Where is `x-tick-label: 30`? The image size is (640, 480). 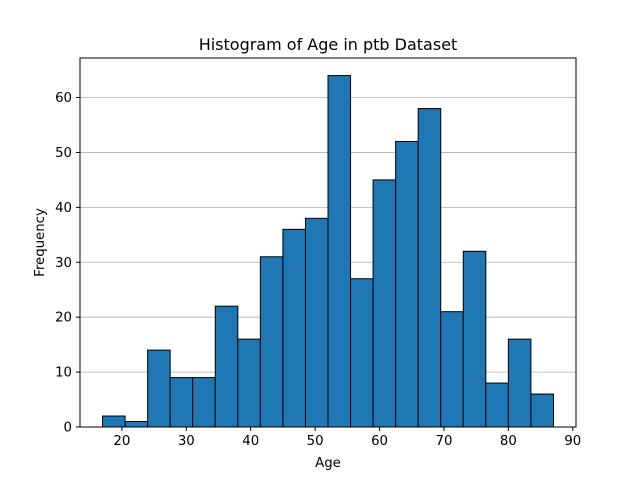
x-tick-label: 30 is located at coordinates (186, 441).